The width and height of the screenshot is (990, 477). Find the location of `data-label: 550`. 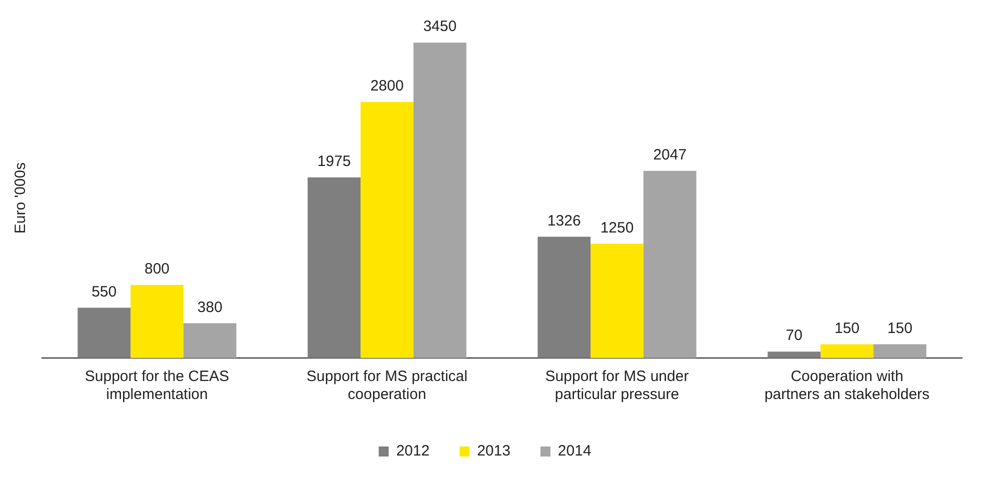

data-label: 550 is located at coordinates (104, 291).